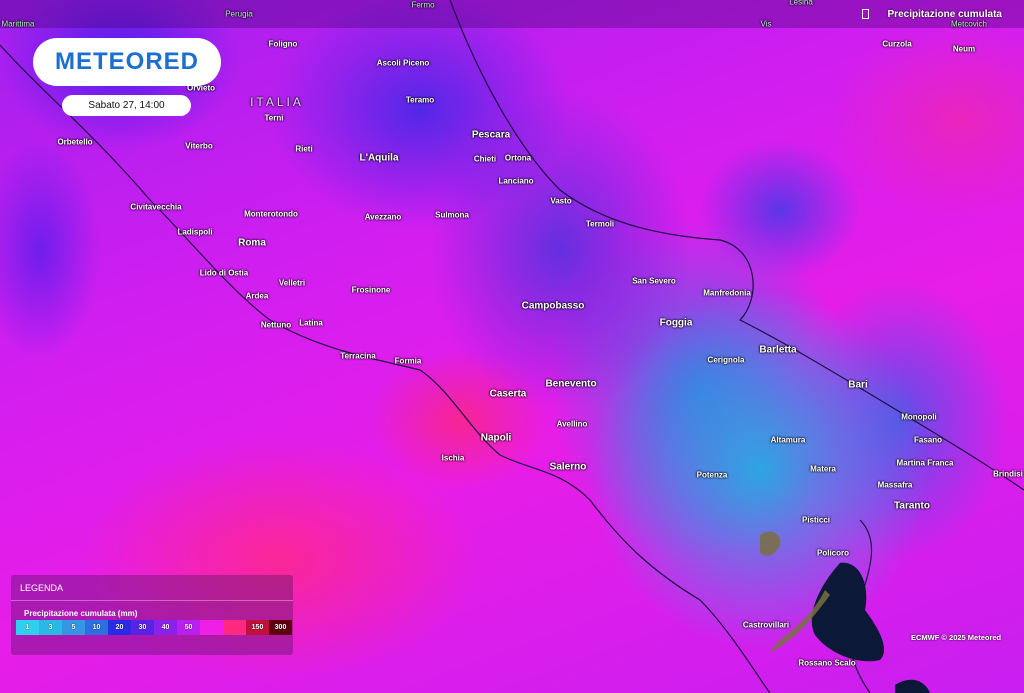 This screenshot has height=693, width=1024. I want to click on city-label: Matera, so click(823, 469).